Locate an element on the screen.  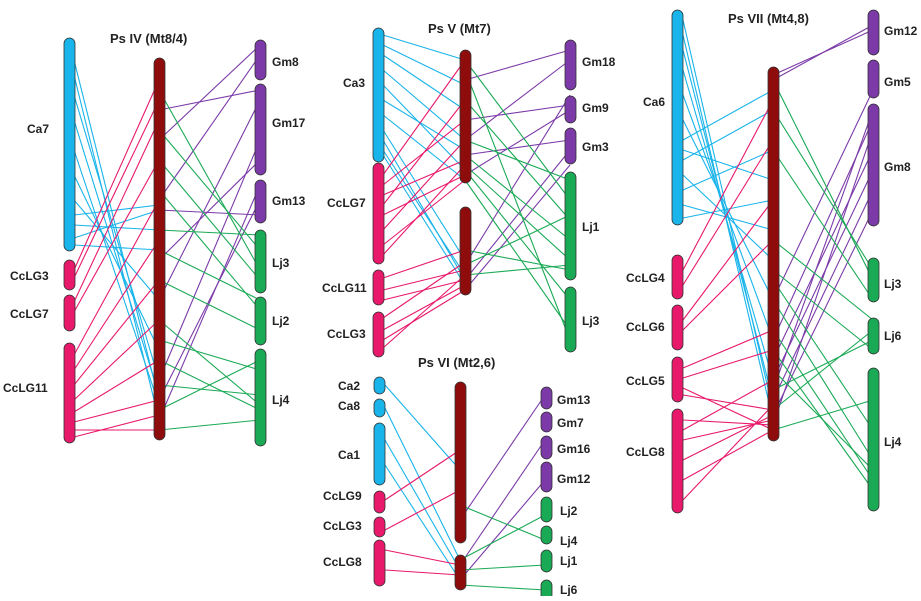
chromosome-ca8 is located at coordinates (379, 408).